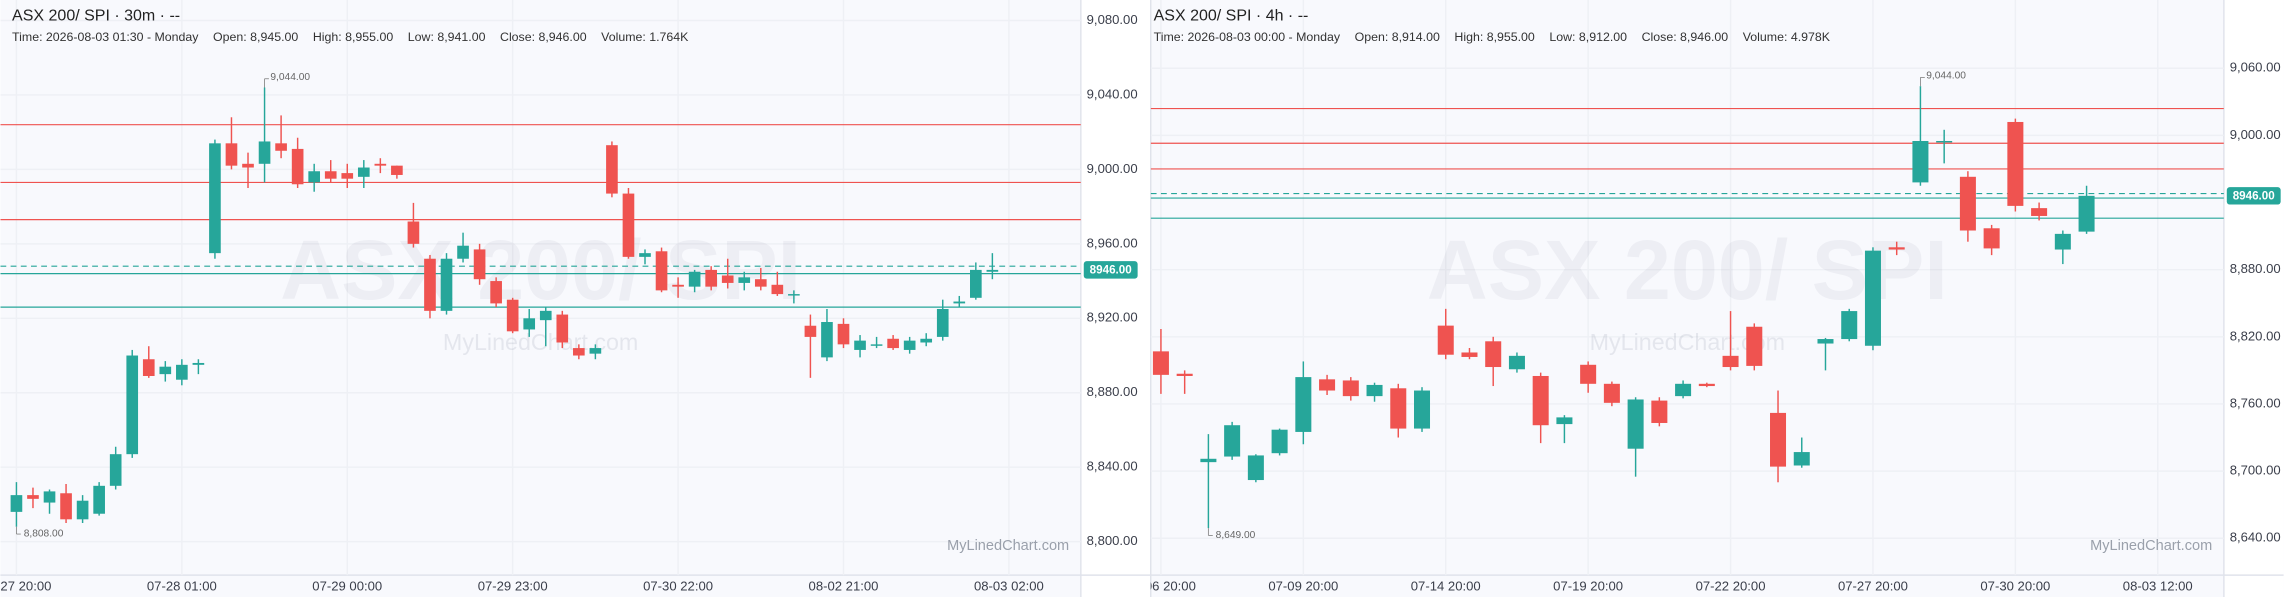 This screenshot has width=2284, height=597. I want to click on high-note: 9,044.00, so click(1946, 76).